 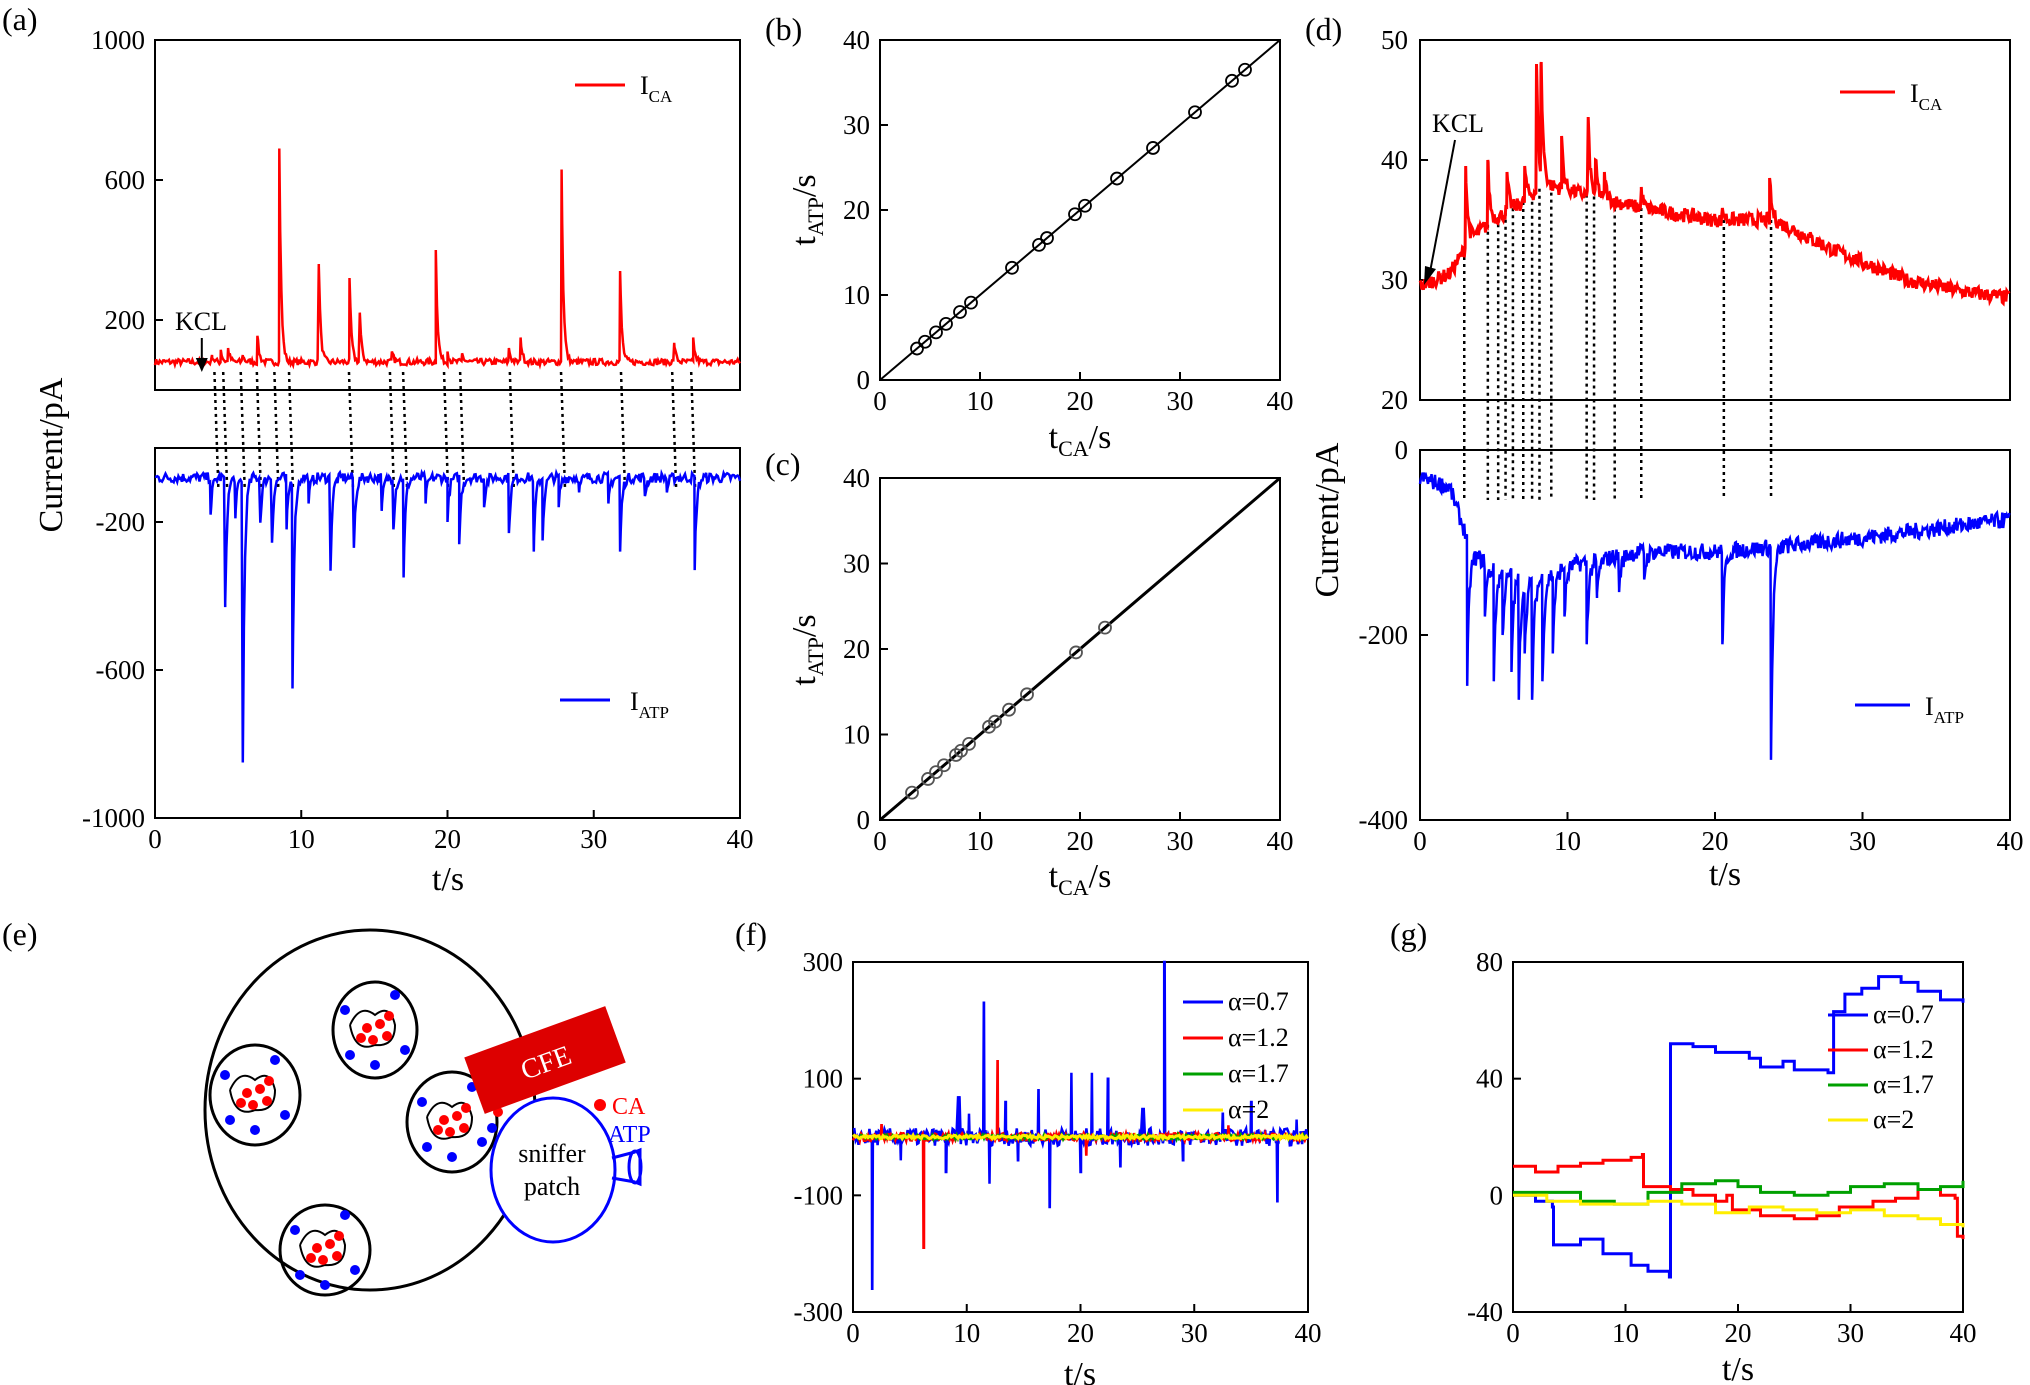 What do you see at coordinates (118, 40) in the screenshot?
I see `y-tick-label: 1000` at bounding box center [118, 40].